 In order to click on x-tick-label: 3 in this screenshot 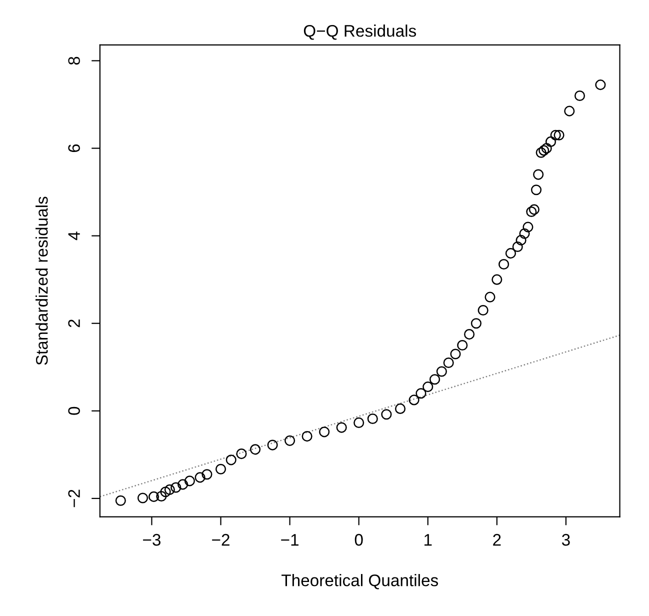, I will do `click(566, 540)`.